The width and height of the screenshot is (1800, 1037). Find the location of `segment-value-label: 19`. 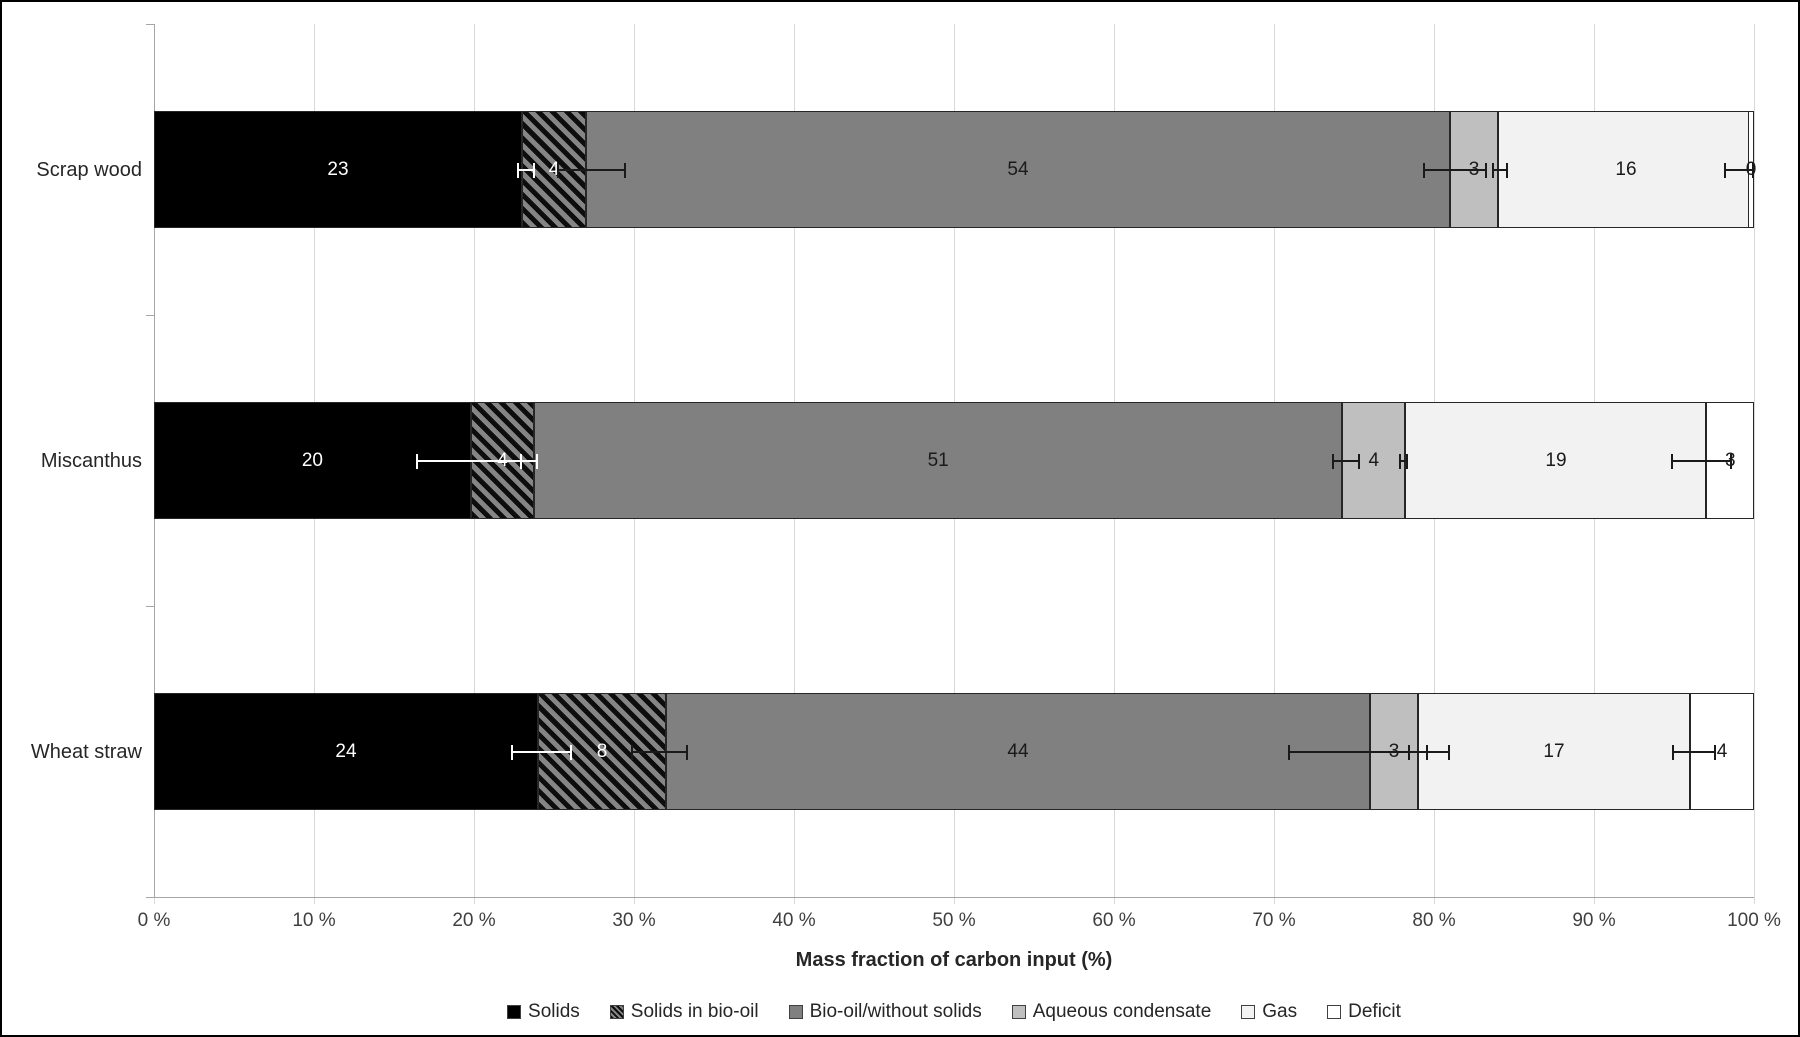

segment-value-label: 19 is located at coordinates (1556, 460).